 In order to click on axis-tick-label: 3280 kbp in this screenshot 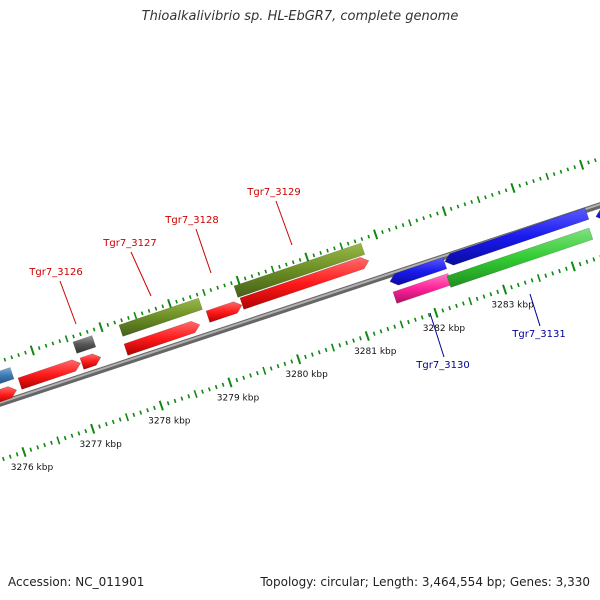, I will do `click(306, 375)`.